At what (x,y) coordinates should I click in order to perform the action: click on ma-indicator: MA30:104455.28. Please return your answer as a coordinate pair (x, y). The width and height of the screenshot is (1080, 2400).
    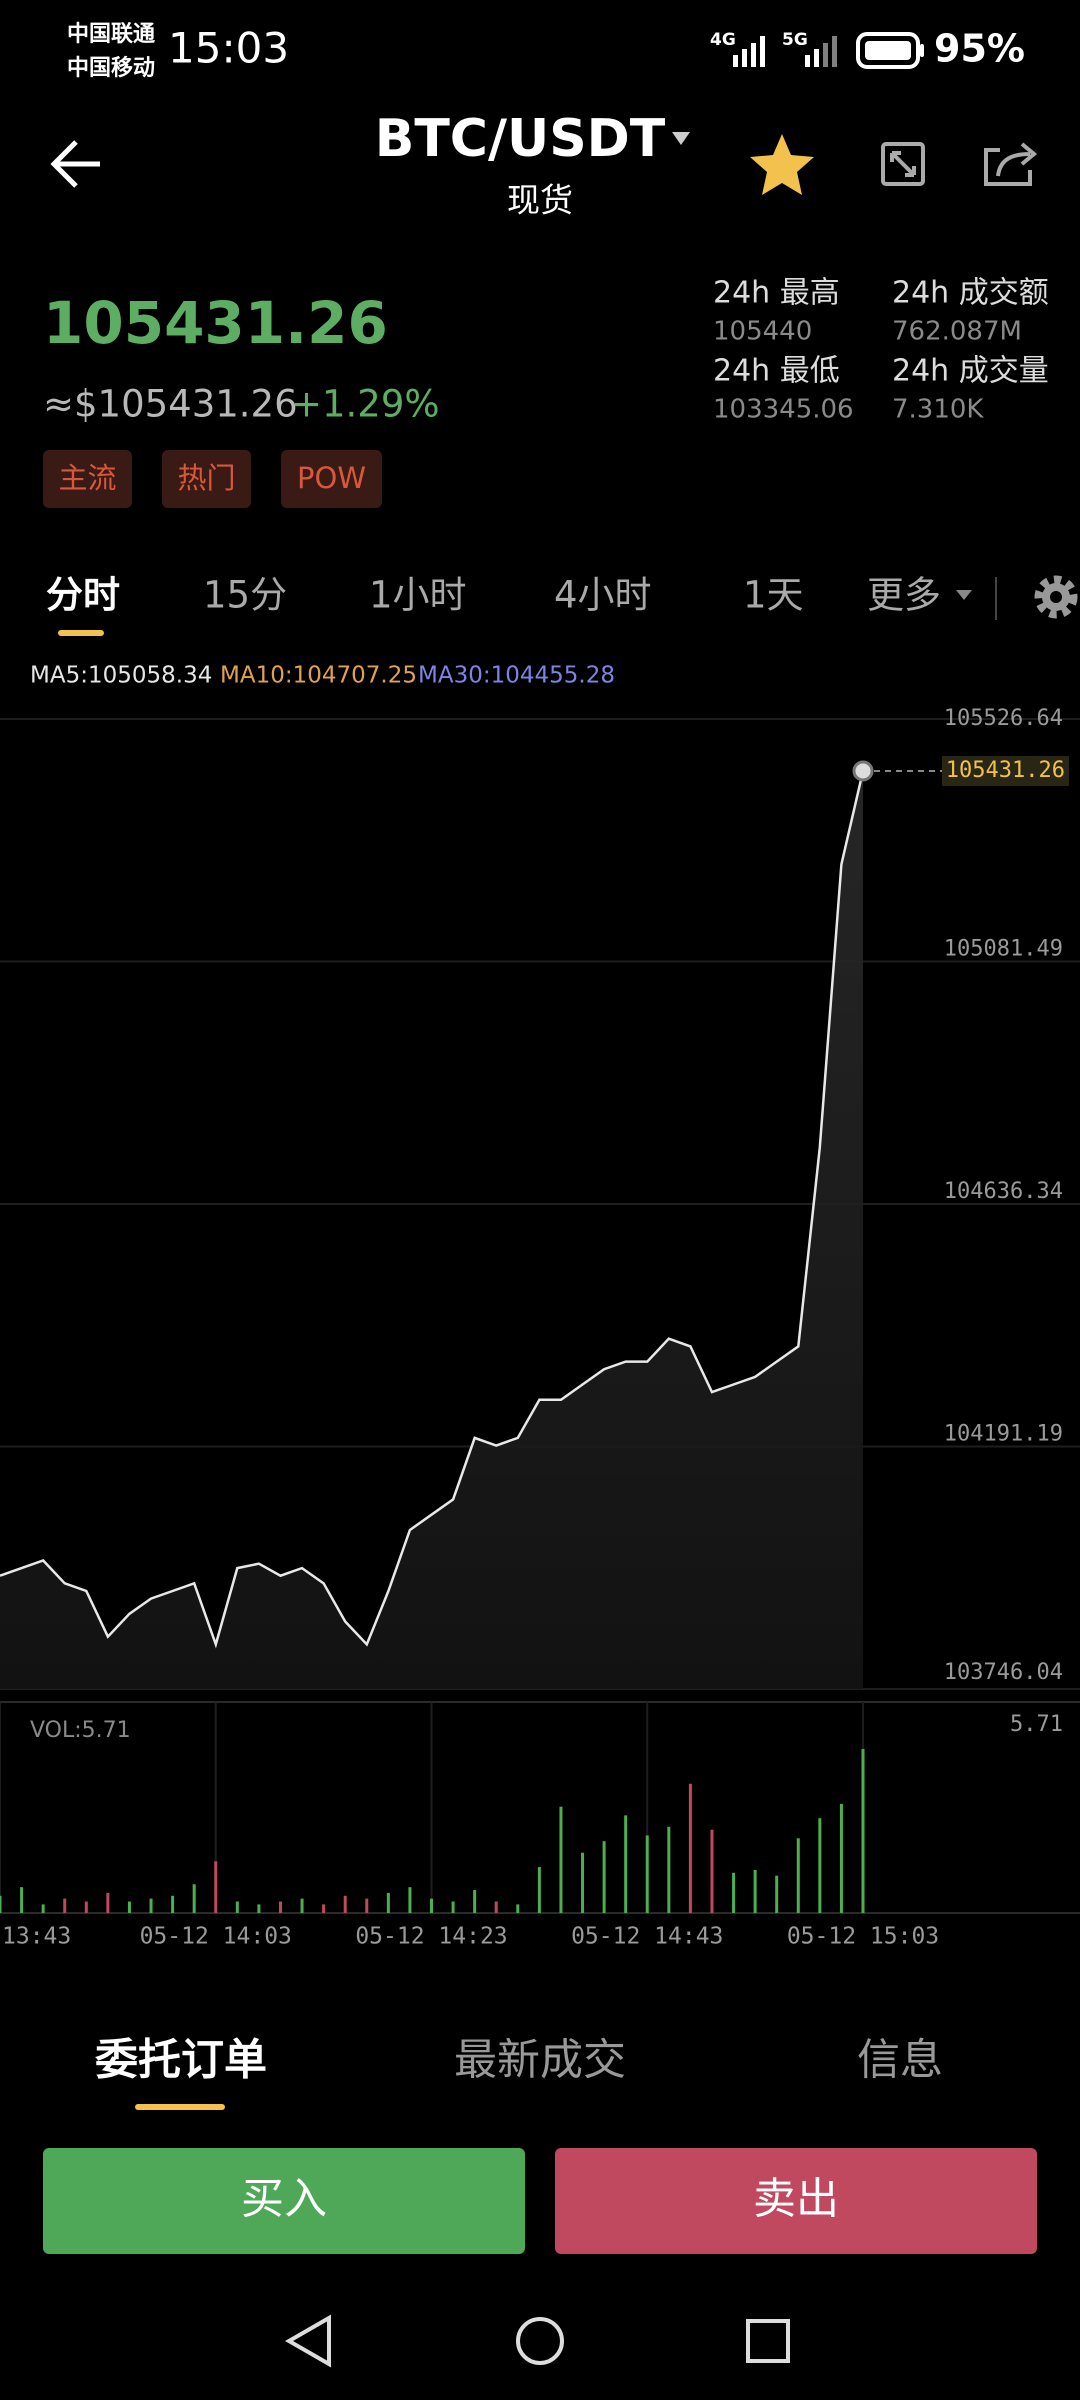
    Looking at the image, I should click on (516, 676).